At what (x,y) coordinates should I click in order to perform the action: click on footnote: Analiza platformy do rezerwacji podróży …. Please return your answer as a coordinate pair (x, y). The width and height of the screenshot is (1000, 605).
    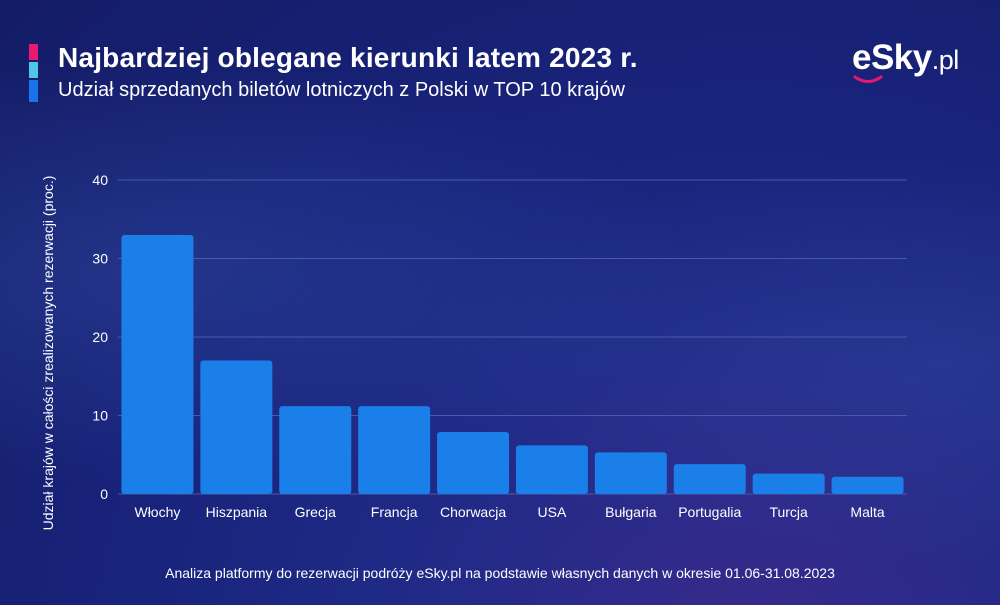
    Looking at the image, I should click on (500, 573).